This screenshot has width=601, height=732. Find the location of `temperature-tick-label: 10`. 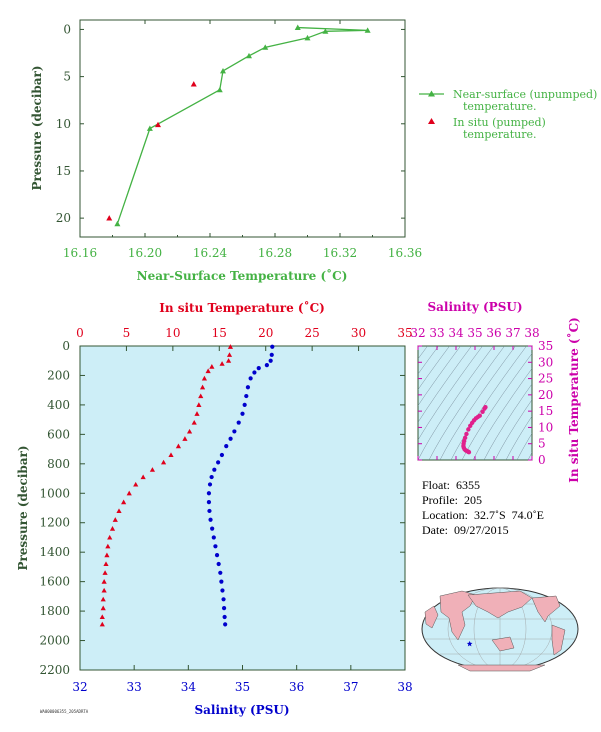

temperature-tick-label: 10 is located at coordinates (172, 333).